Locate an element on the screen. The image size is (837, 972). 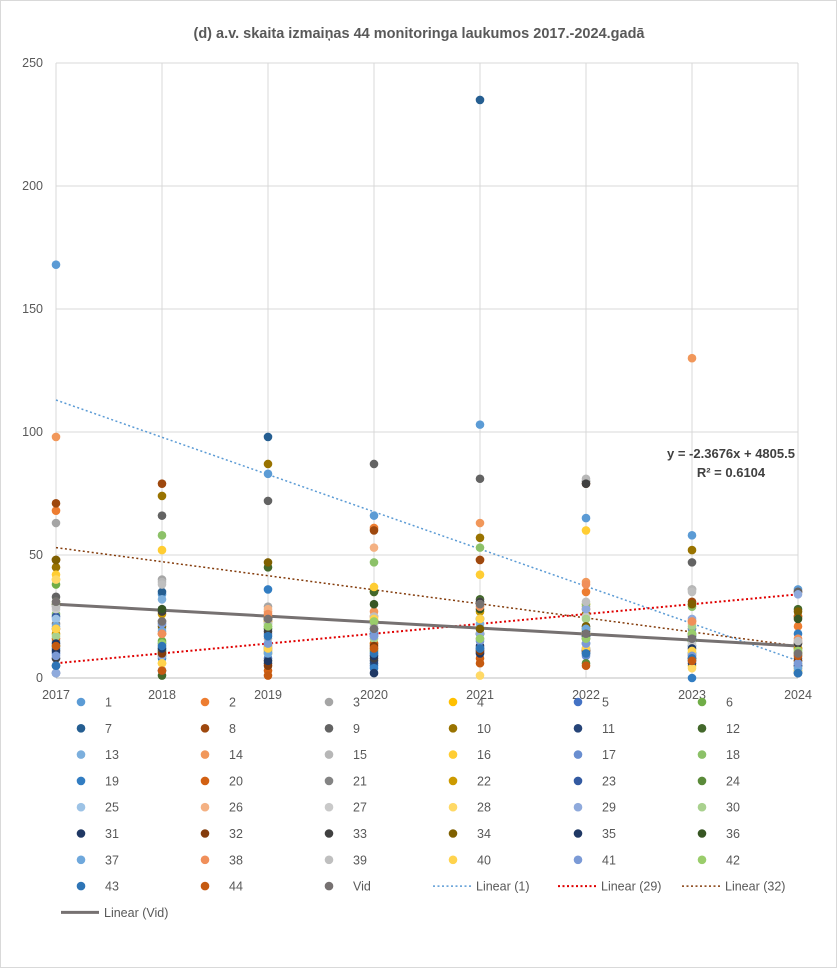
legend-item: 22 is located at coordinates (469, 781).